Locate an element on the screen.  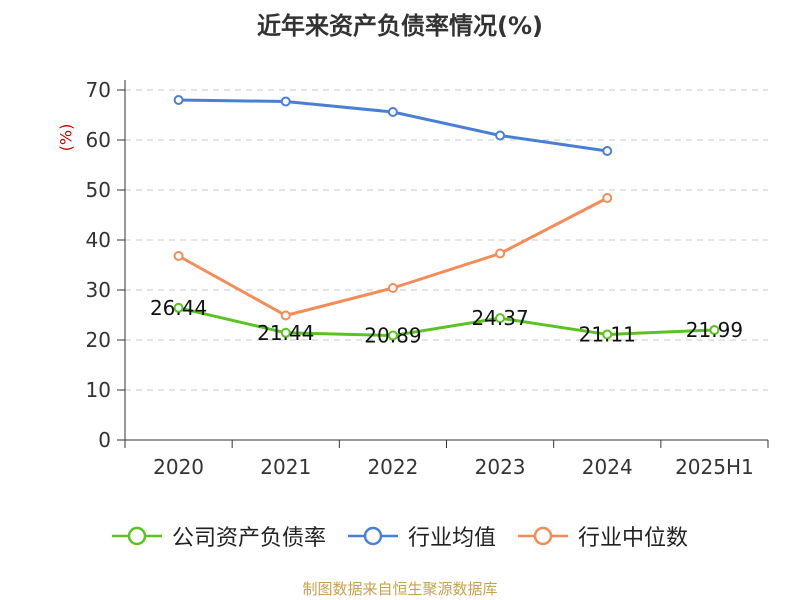
source-note: 制图数据来自恒生聚源数据库 is located at coordinates (400, 589).